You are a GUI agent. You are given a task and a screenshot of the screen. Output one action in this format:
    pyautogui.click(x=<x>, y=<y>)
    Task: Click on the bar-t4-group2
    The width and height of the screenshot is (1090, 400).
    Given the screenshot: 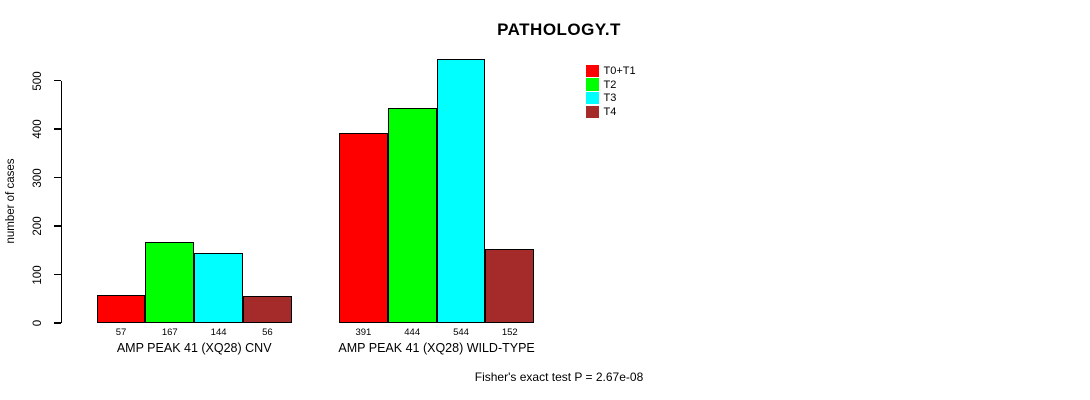 What is the action you would take?
    pyautogui.click(x=510, y=286)
    